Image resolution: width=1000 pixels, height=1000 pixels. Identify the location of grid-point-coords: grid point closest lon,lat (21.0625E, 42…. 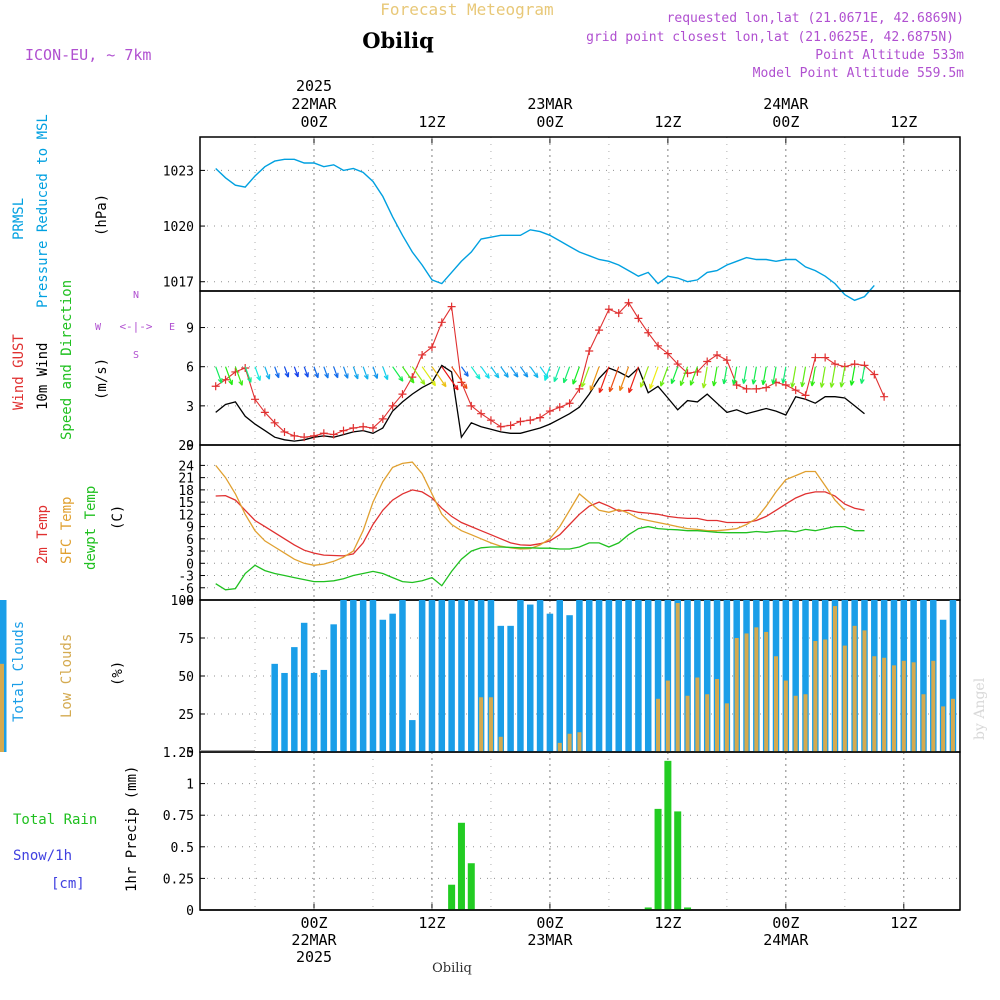
(770, 37).